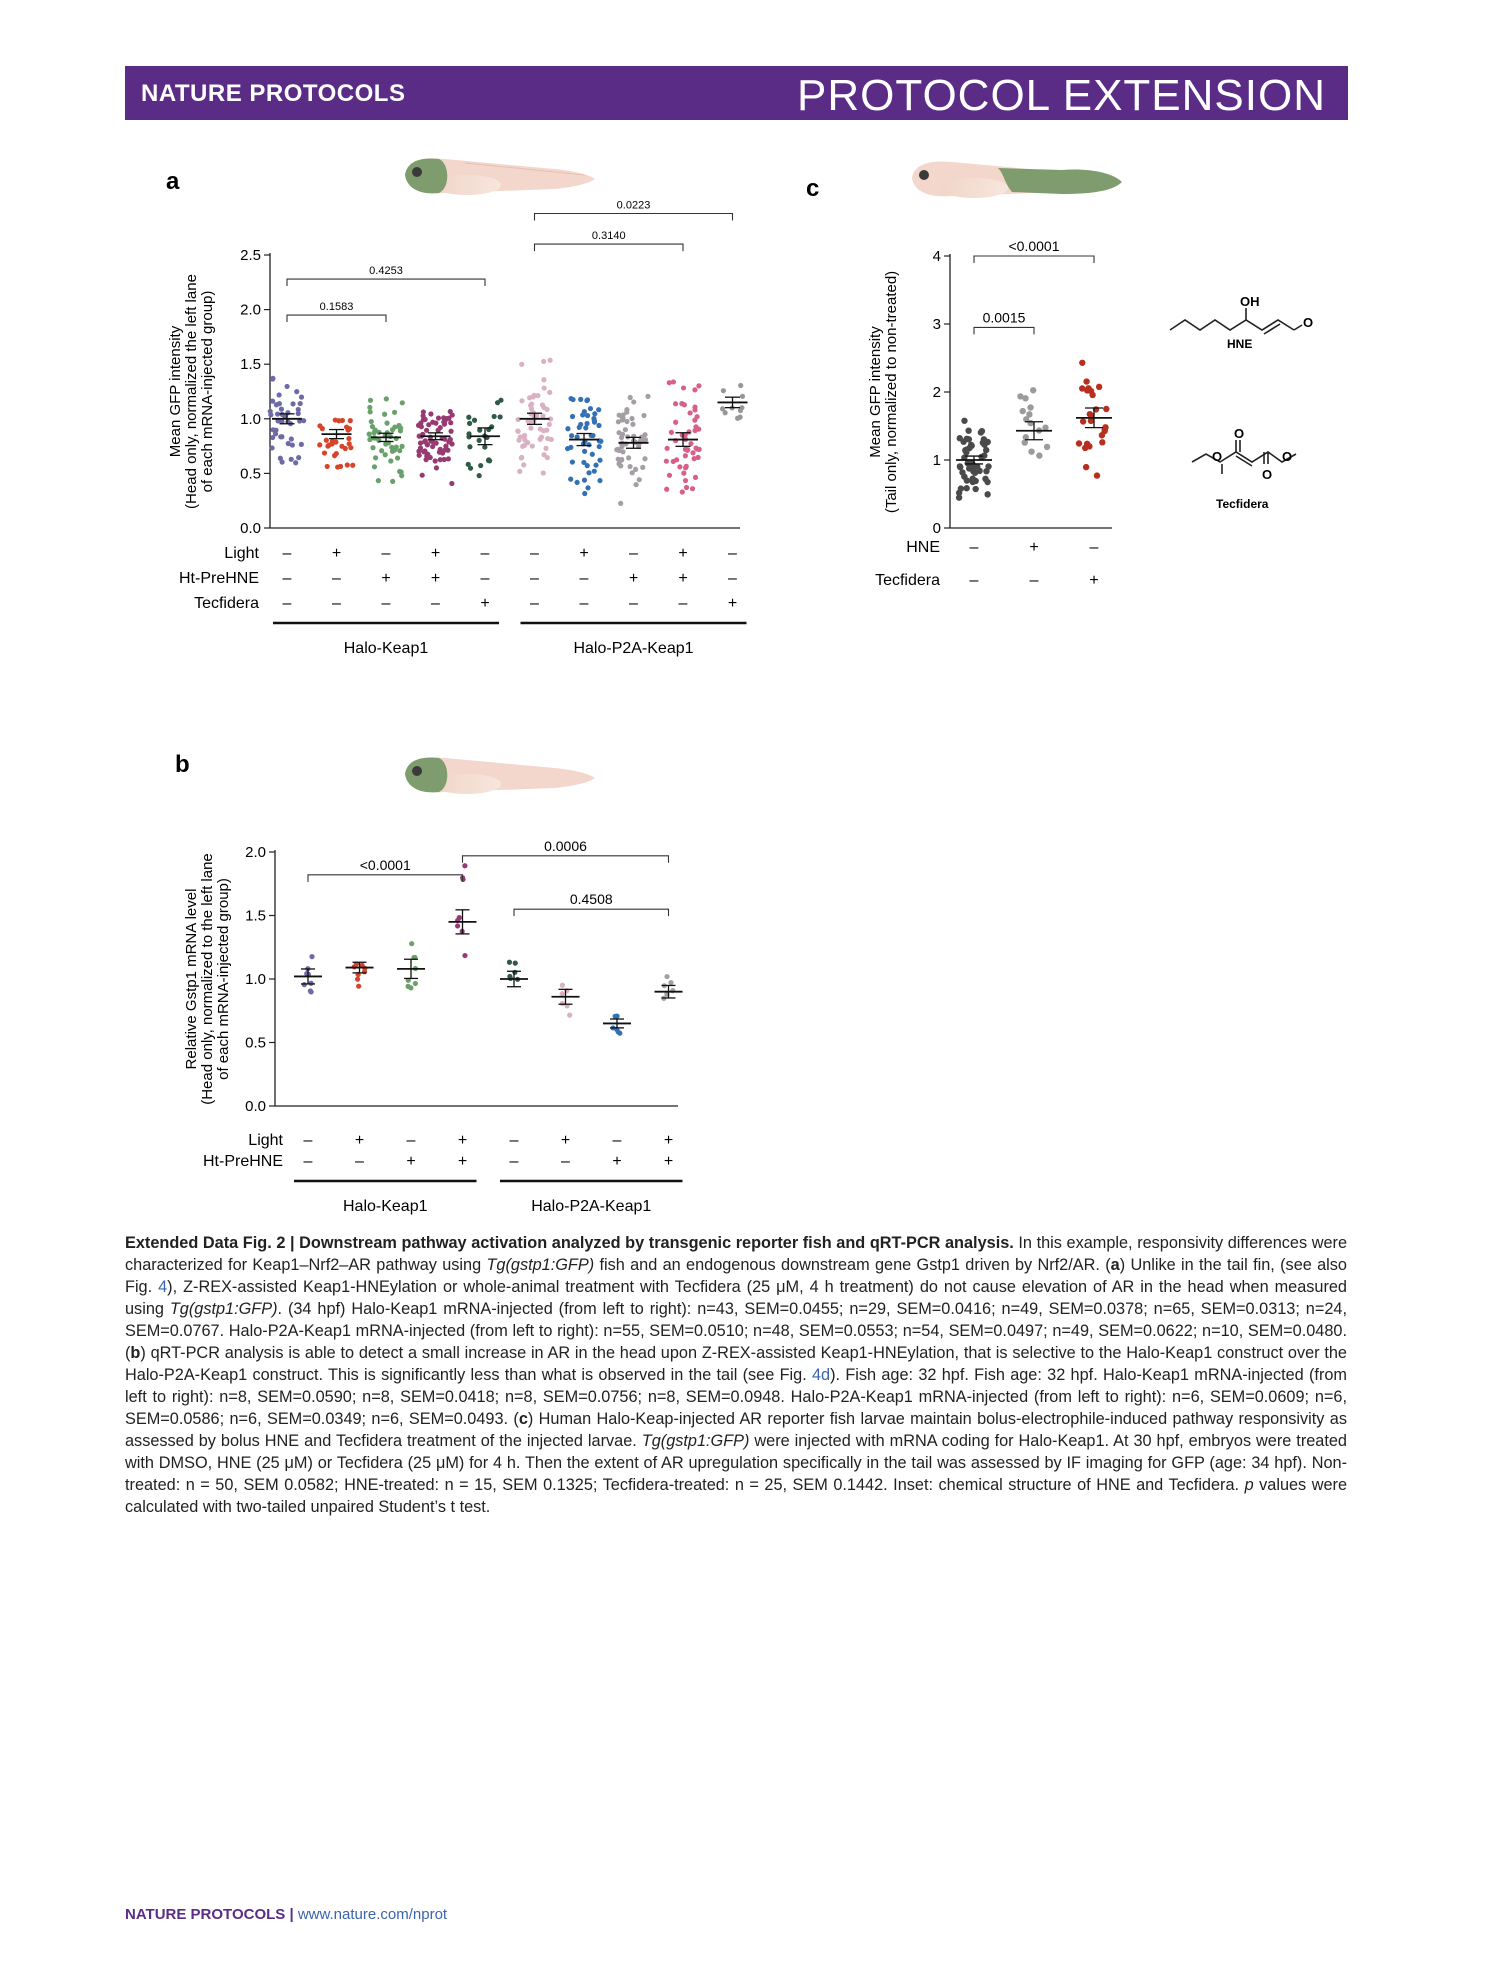 Image resolution: width=1489 pixels, height=1978 pixels. I want to click on journal-name: NATURE PROTOCOLS, so click(273, 93).